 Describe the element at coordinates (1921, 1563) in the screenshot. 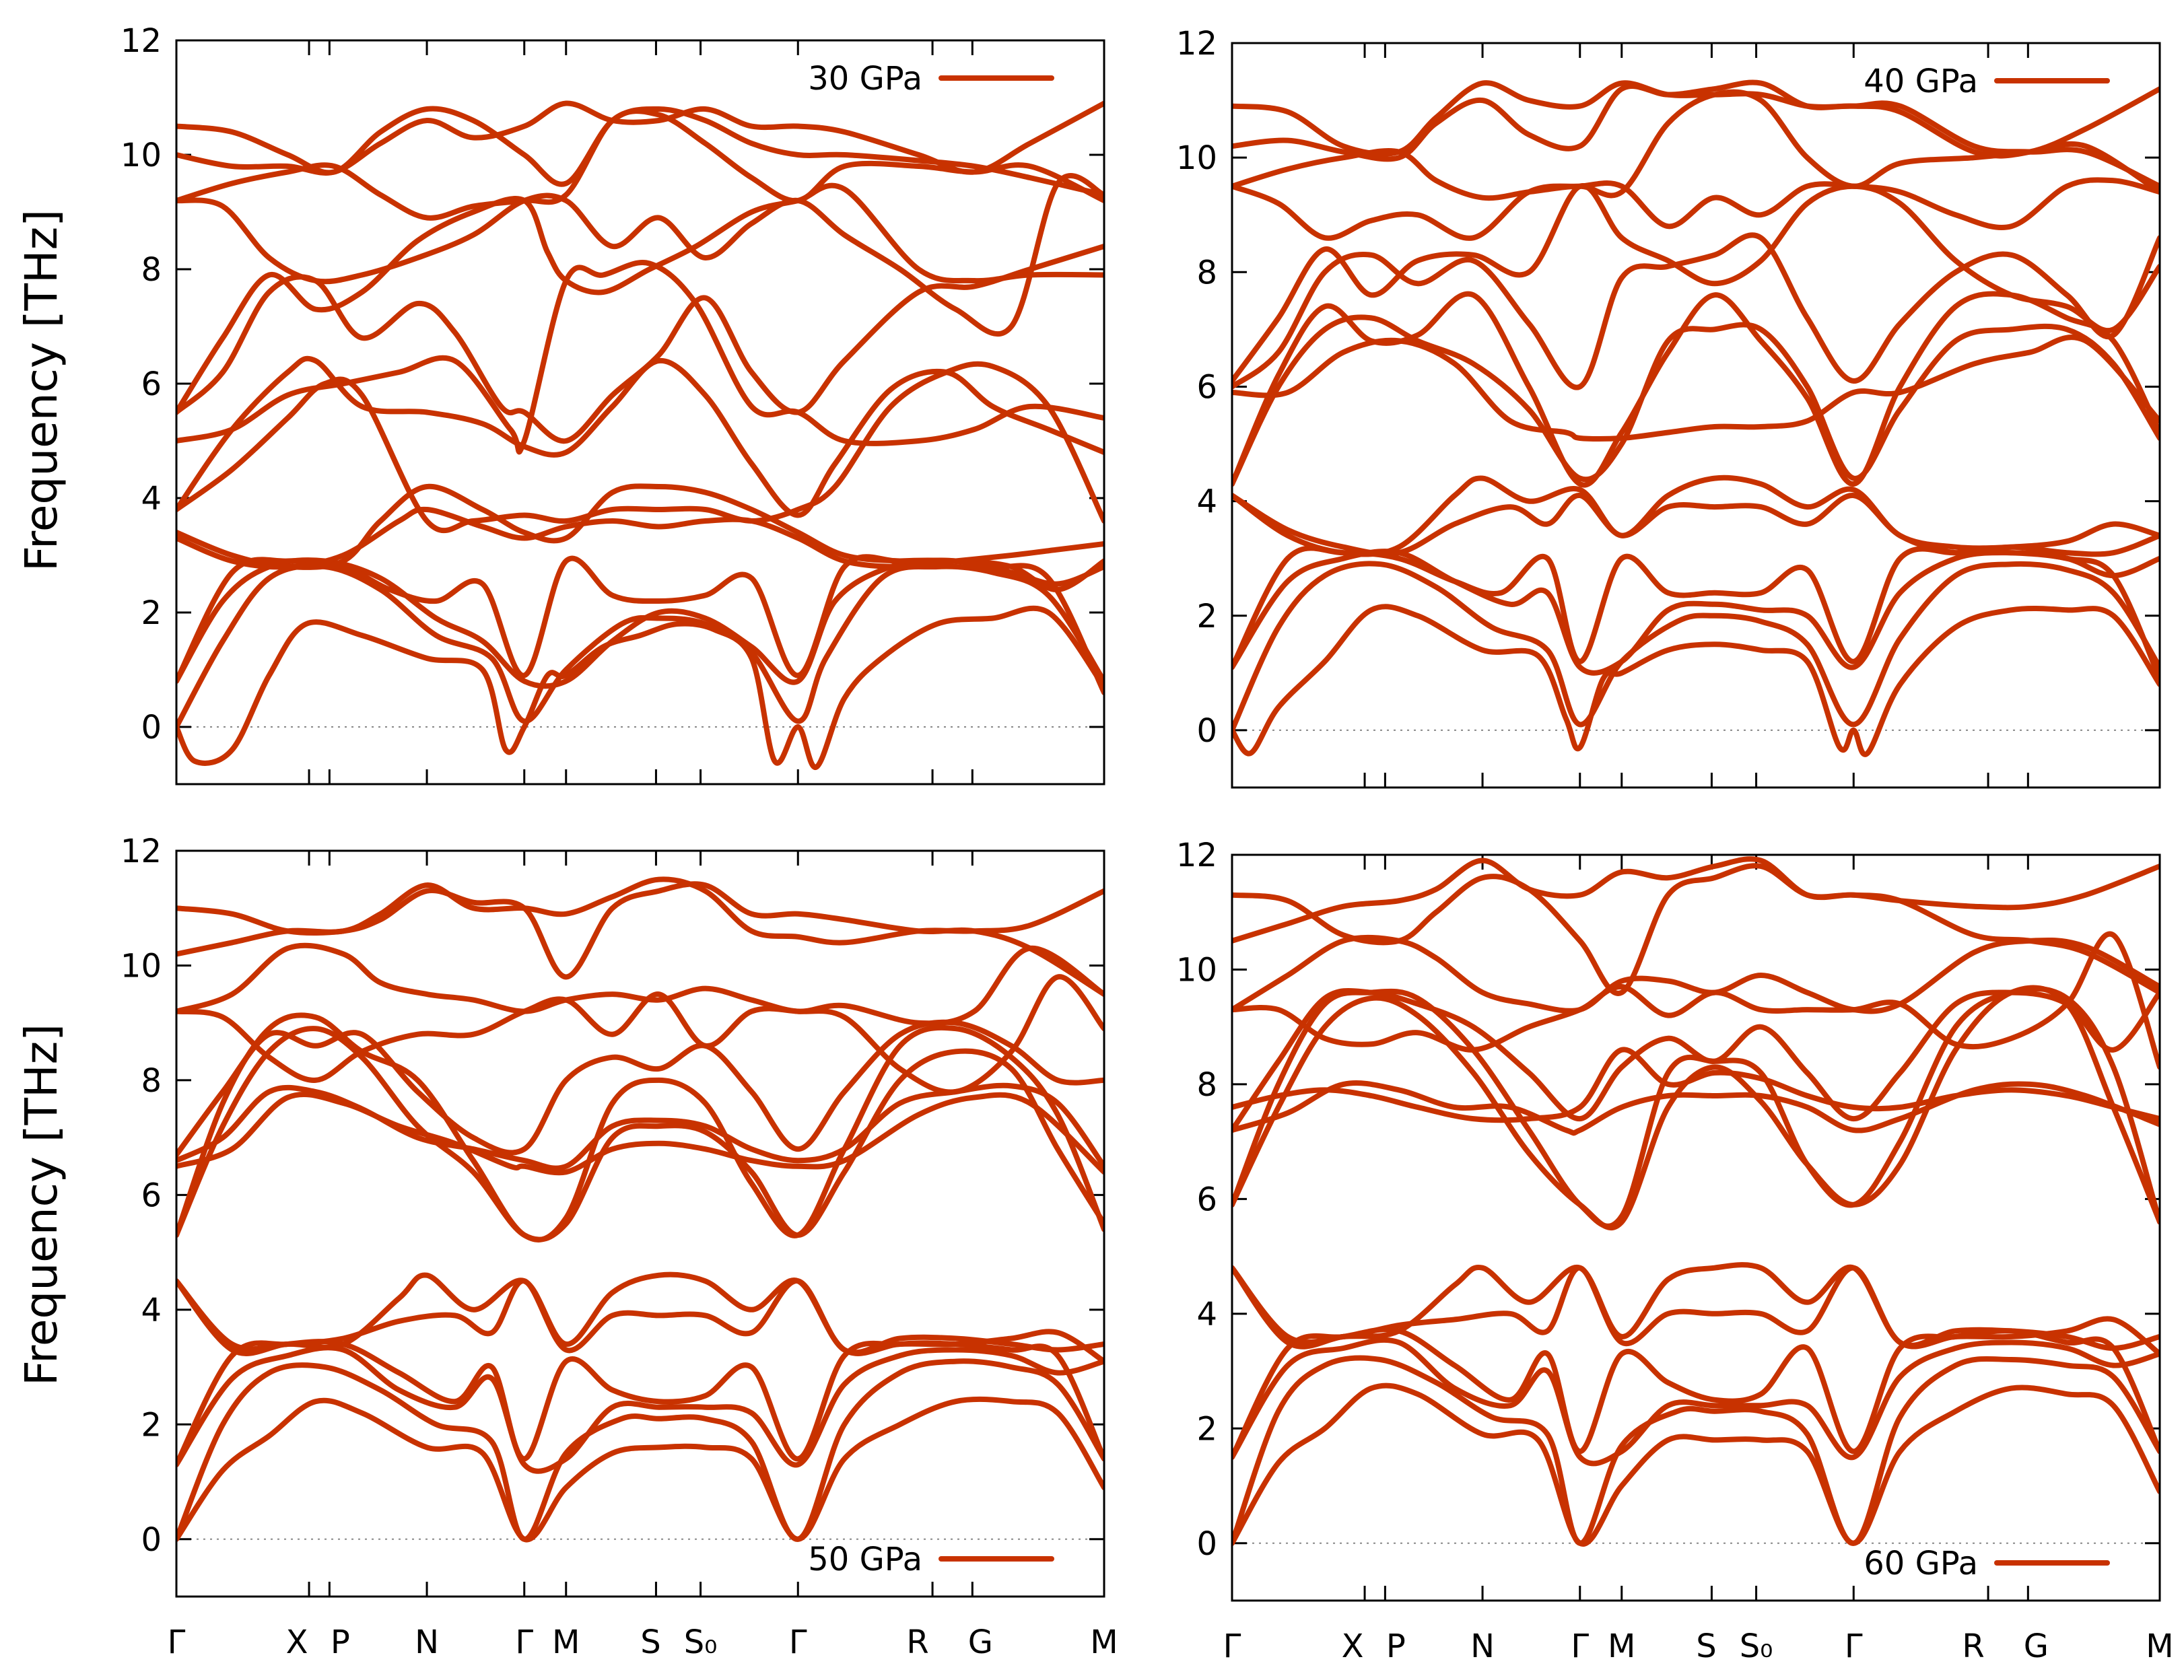

I see `legend-label: 60 GPa` at that location.